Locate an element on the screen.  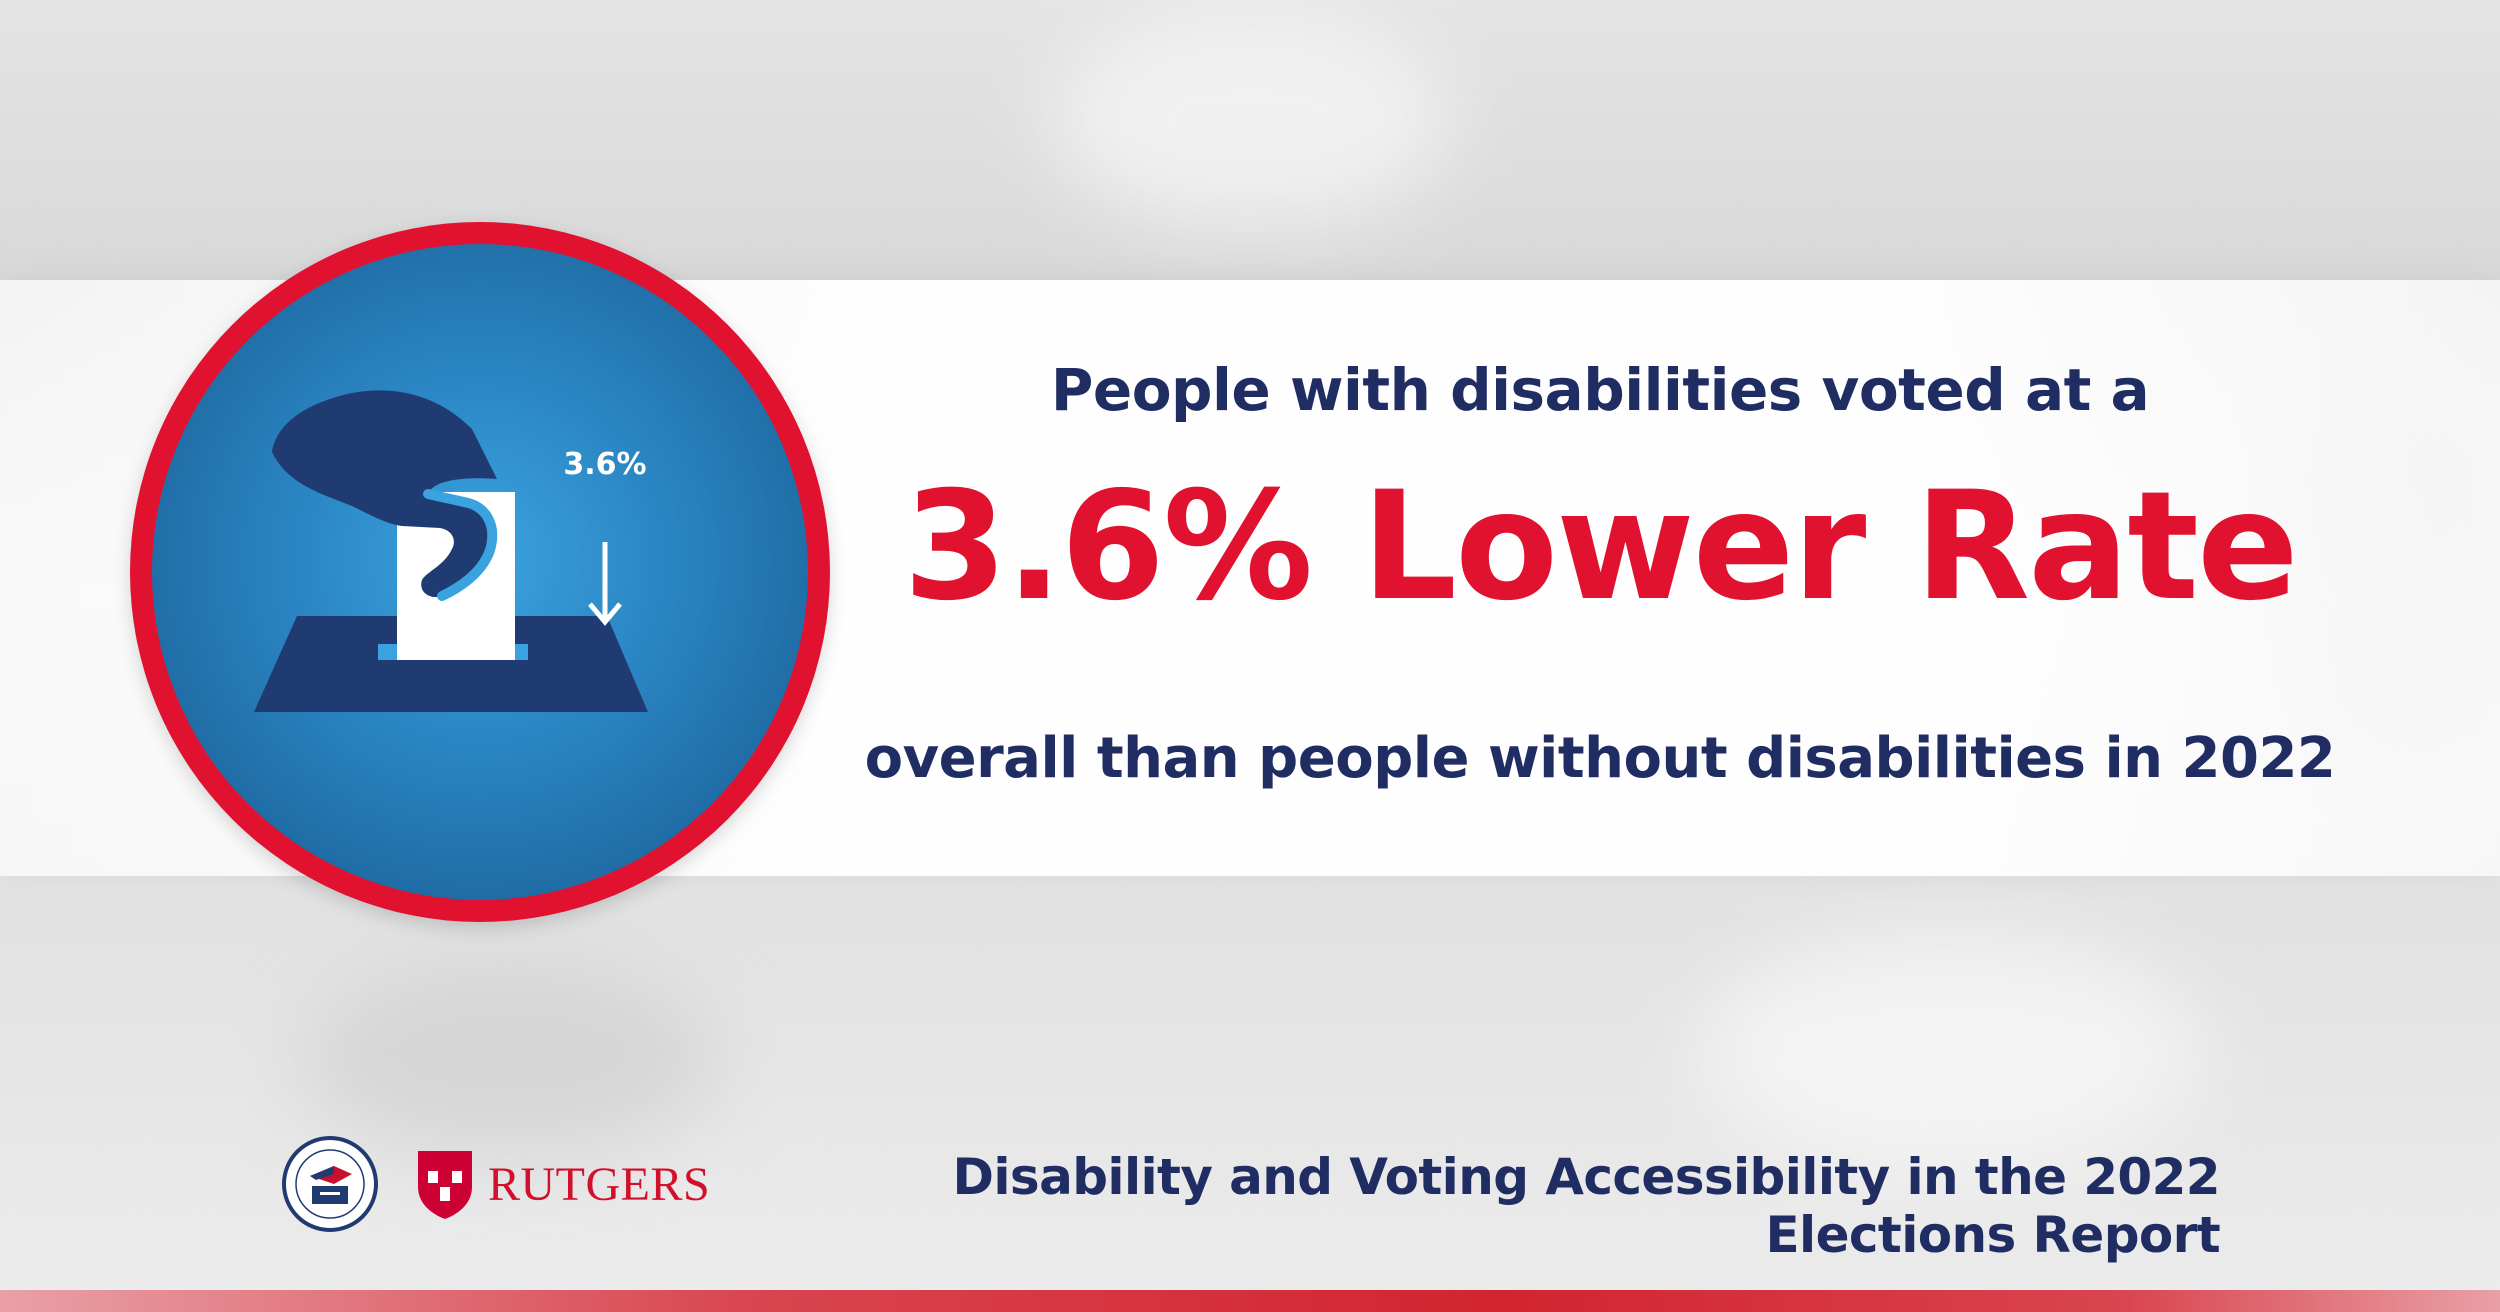
ballot-box-vote-icon: 3.6% is located at coordinates (451, 551).